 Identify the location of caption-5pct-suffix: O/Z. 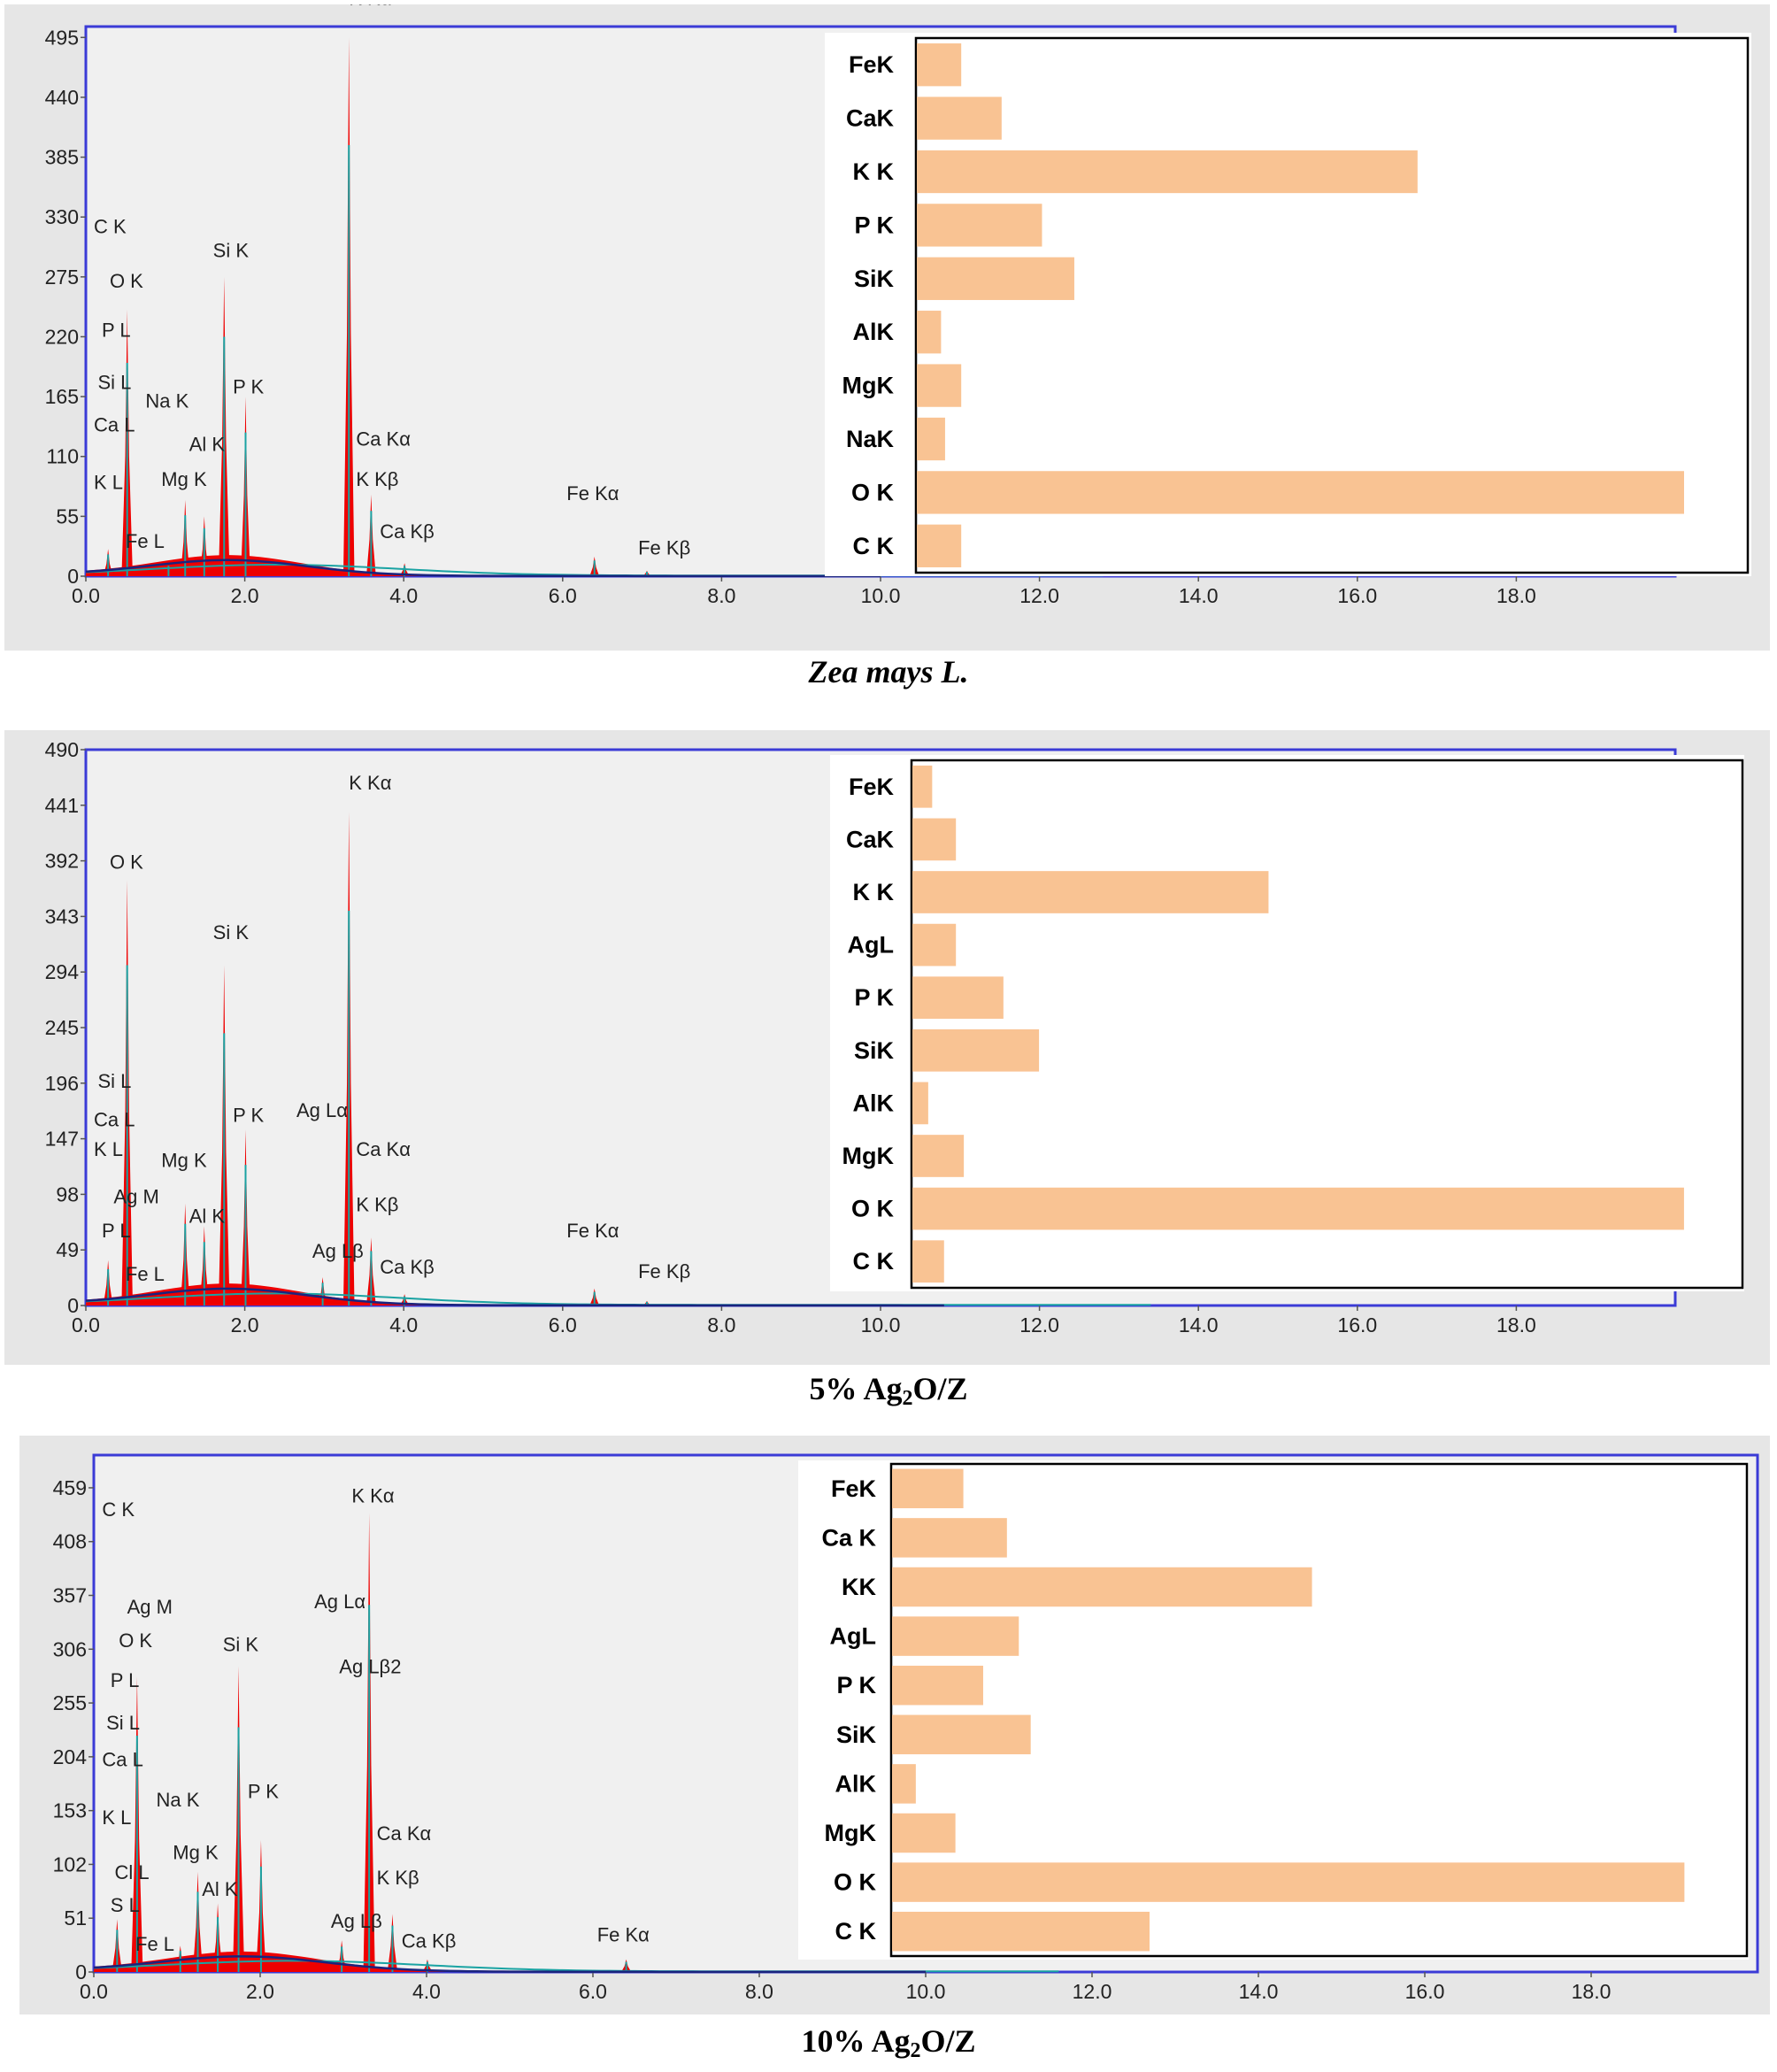
(940, 1388).